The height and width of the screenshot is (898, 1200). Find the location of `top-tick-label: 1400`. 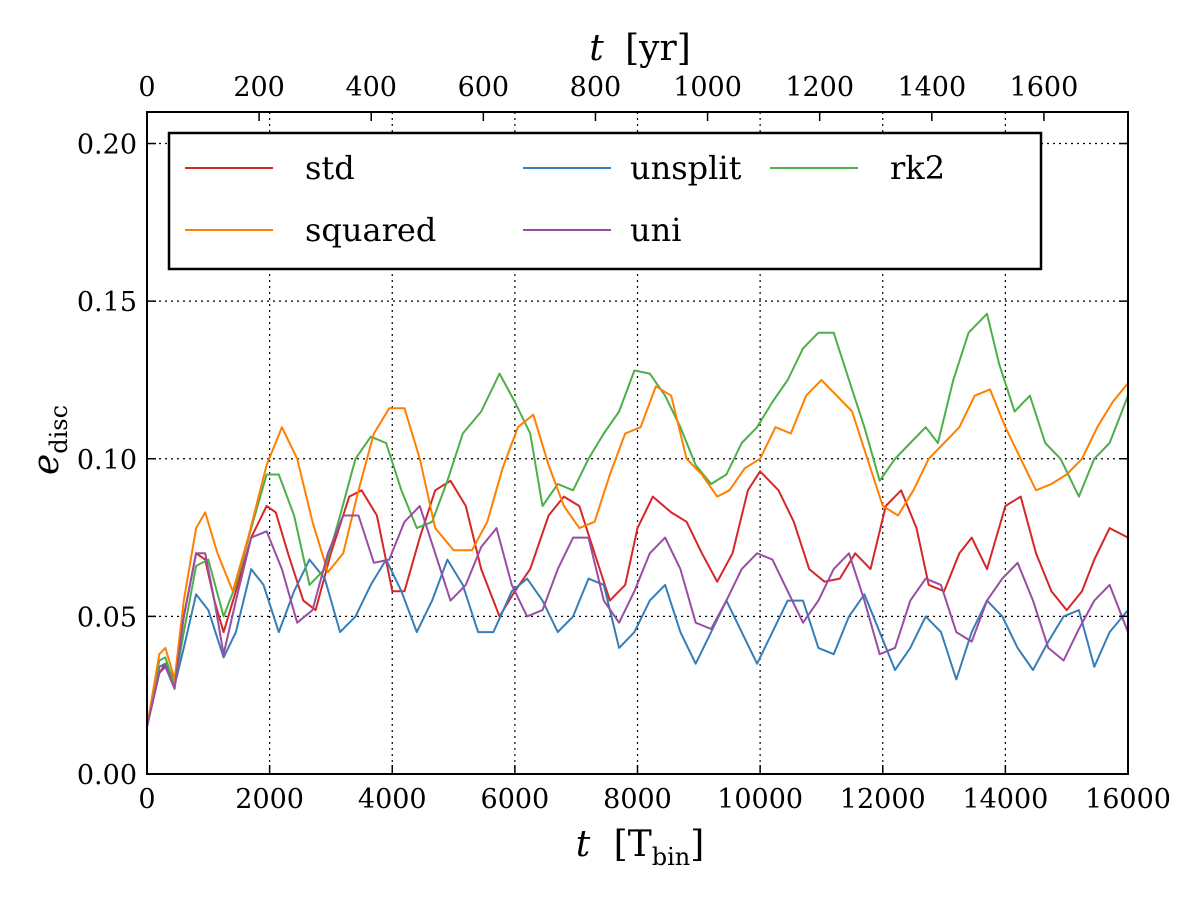

top-tick-label: 1400 is located at coordinates (931, 87).